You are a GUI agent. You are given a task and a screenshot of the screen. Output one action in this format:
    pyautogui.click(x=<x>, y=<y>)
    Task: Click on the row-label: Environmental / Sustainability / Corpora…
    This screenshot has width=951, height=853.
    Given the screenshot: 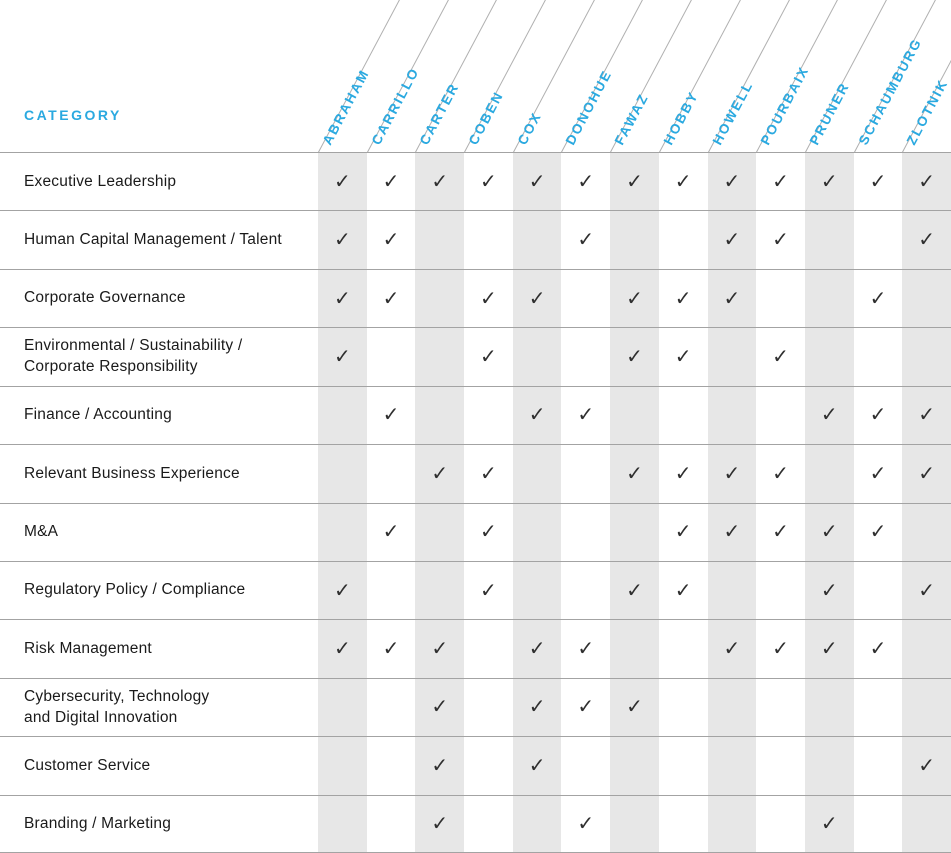 What is the action you would take?
    pyautogui.click(x=133, y=356)
    